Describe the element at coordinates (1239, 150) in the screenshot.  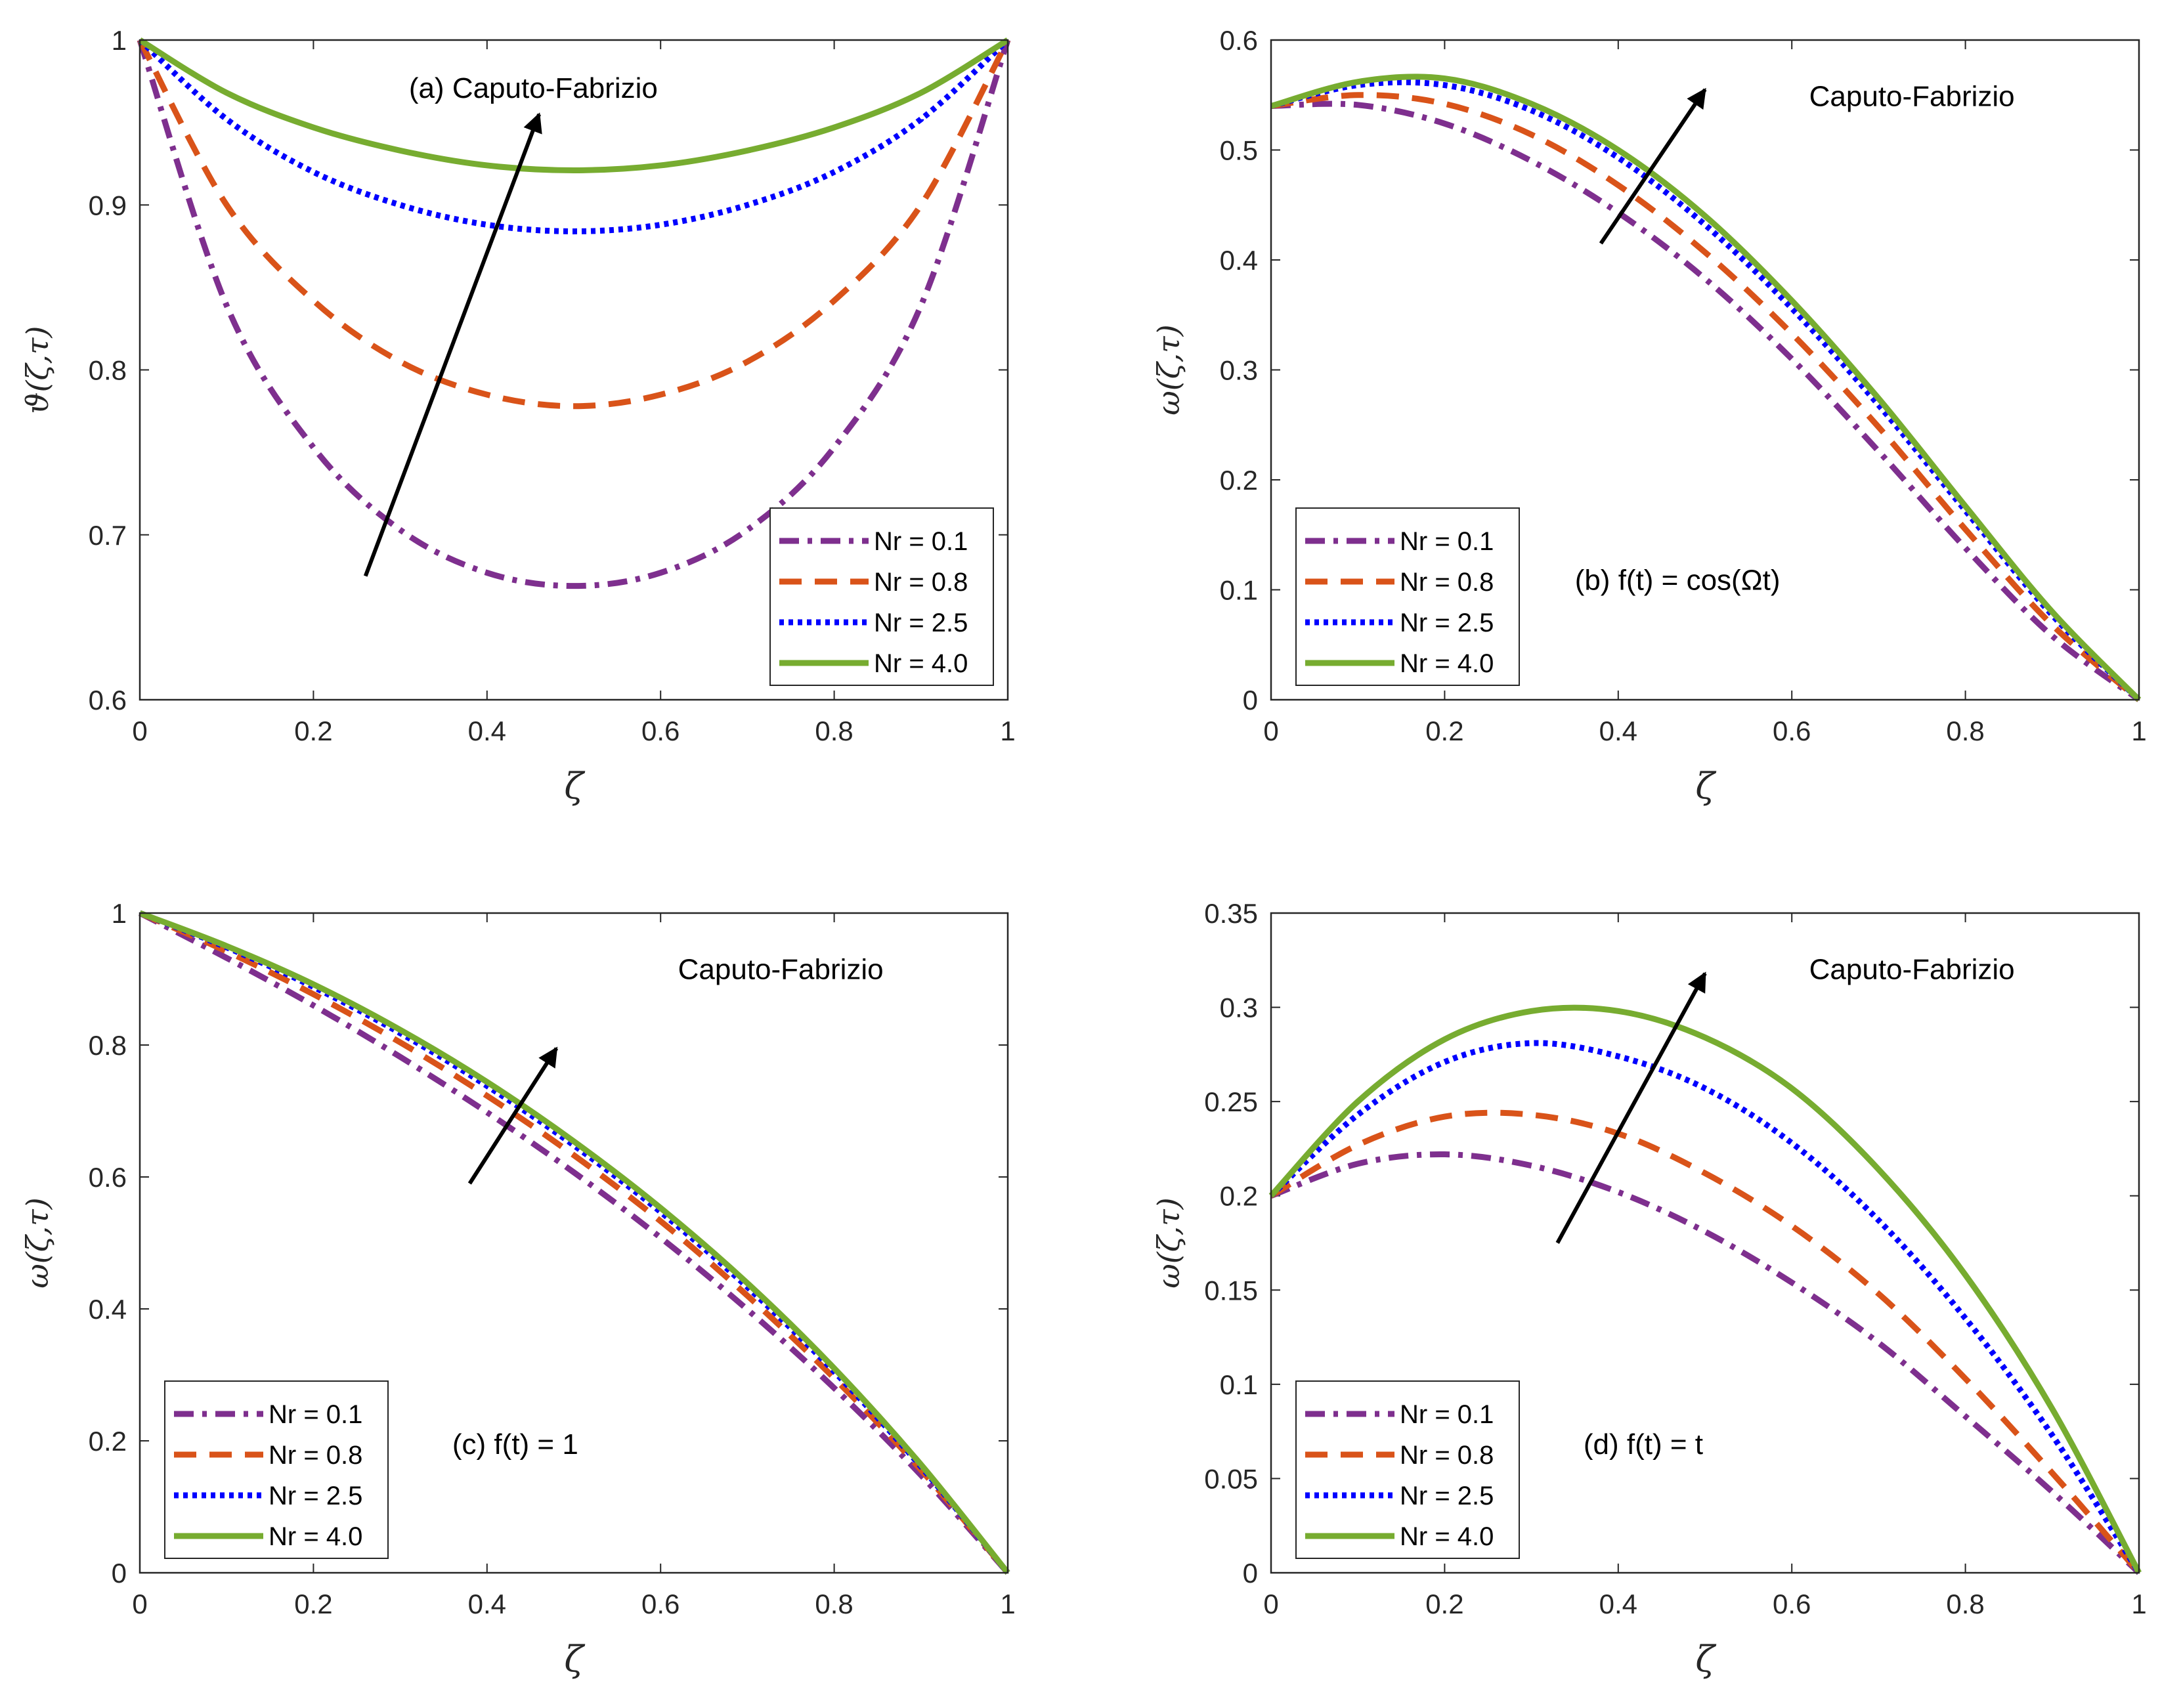
I see `y-tick-label: 0.5` at that location.